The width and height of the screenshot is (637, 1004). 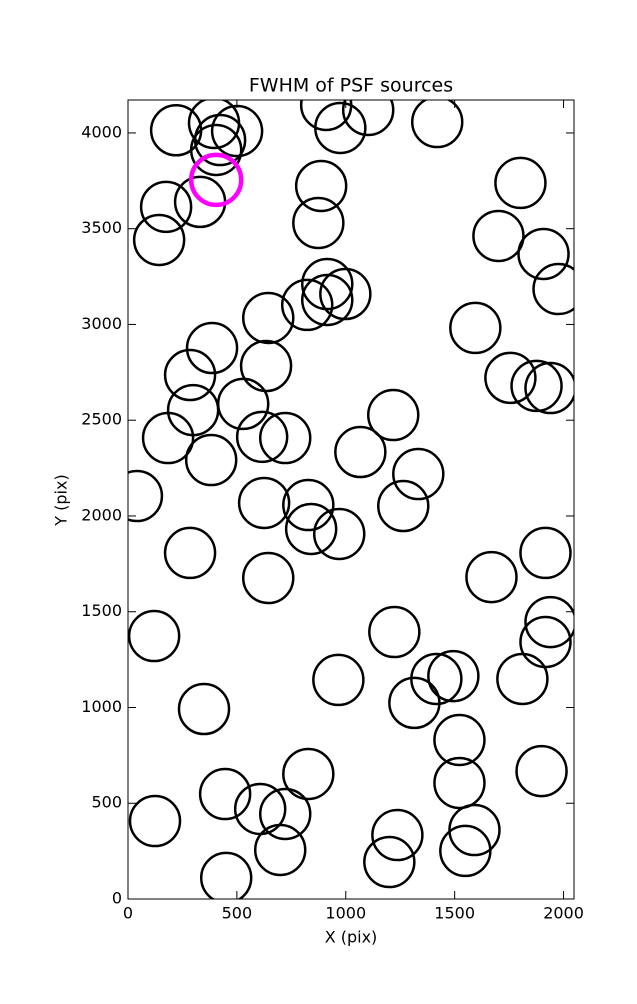 I want to click on y-tick-label: 2500, so click(x=101, y=419).